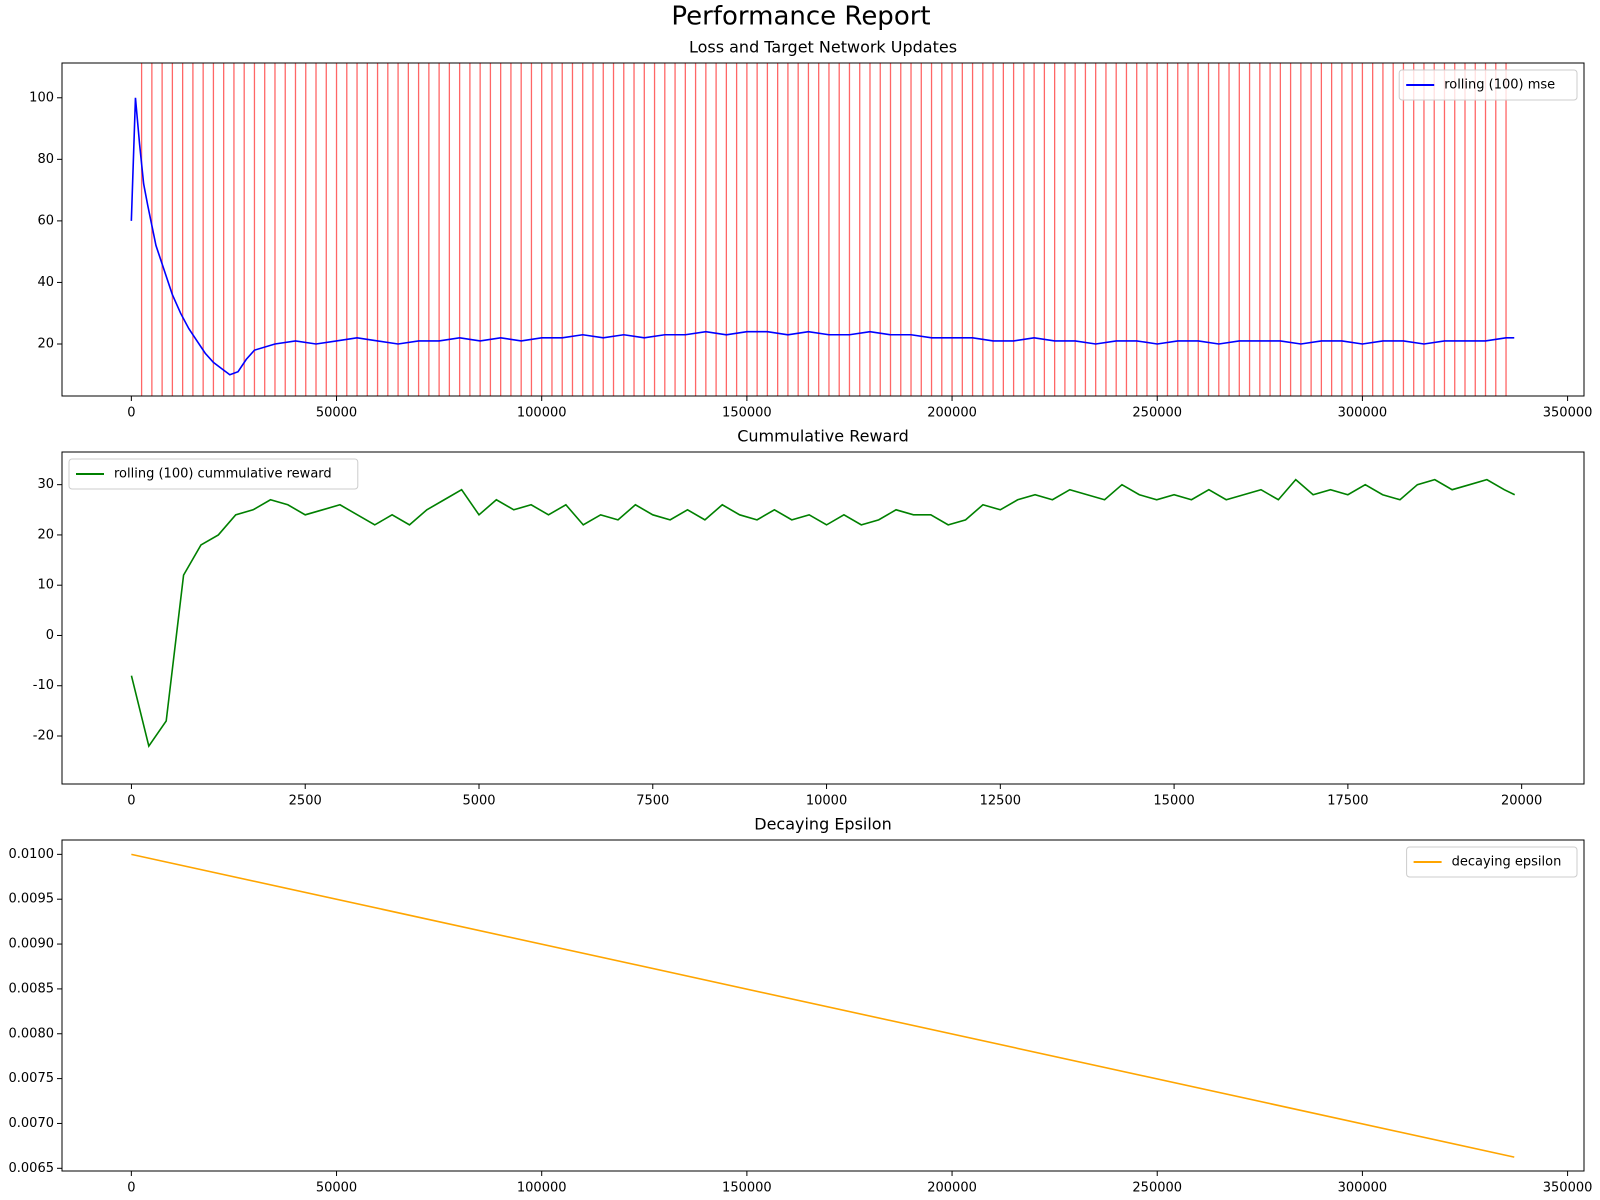 This screenshot has height=1200, width=1600. Describe the element at coordinates (32, 1123) in the screenshot. I see `y-tick-label: 0.0070` at that location.